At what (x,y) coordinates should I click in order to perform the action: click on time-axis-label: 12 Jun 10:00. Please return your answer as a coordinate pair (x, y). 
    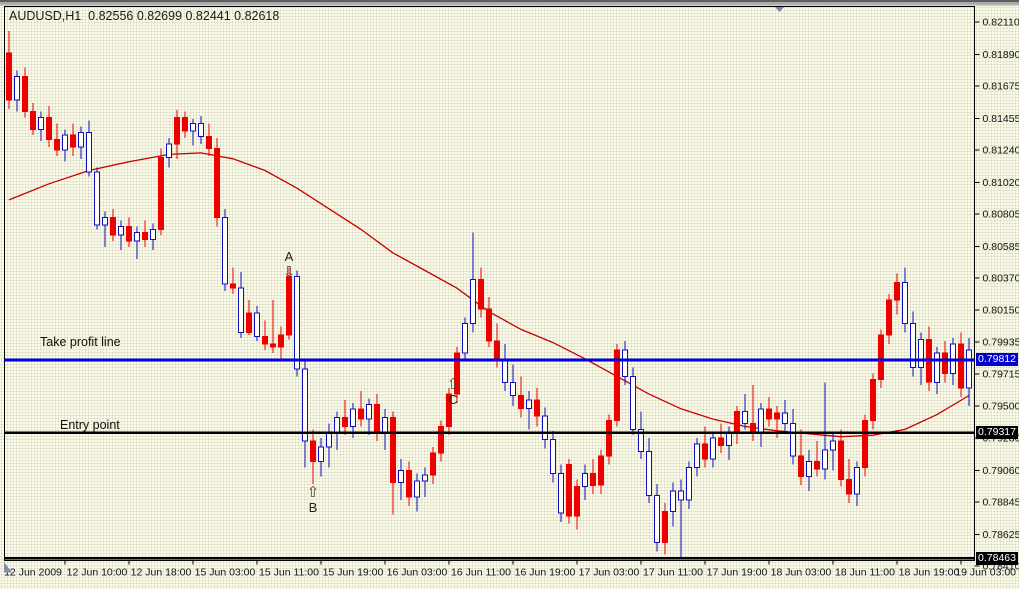
    Looking at the image, I should click on (97, 573).